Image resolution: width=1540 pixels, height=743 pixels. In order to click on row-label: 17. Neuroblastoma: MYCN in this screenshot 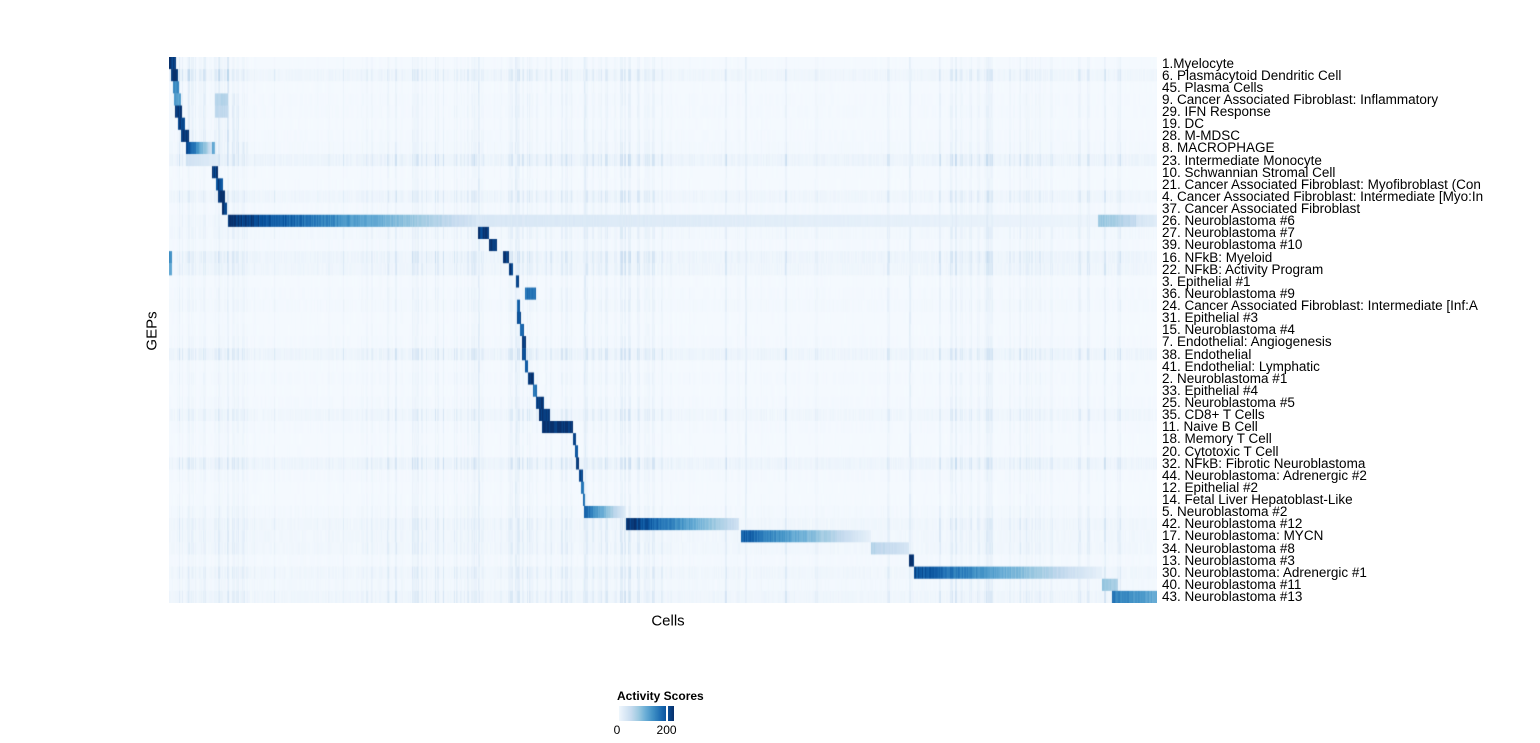, I will do `click(1243, 536)`.